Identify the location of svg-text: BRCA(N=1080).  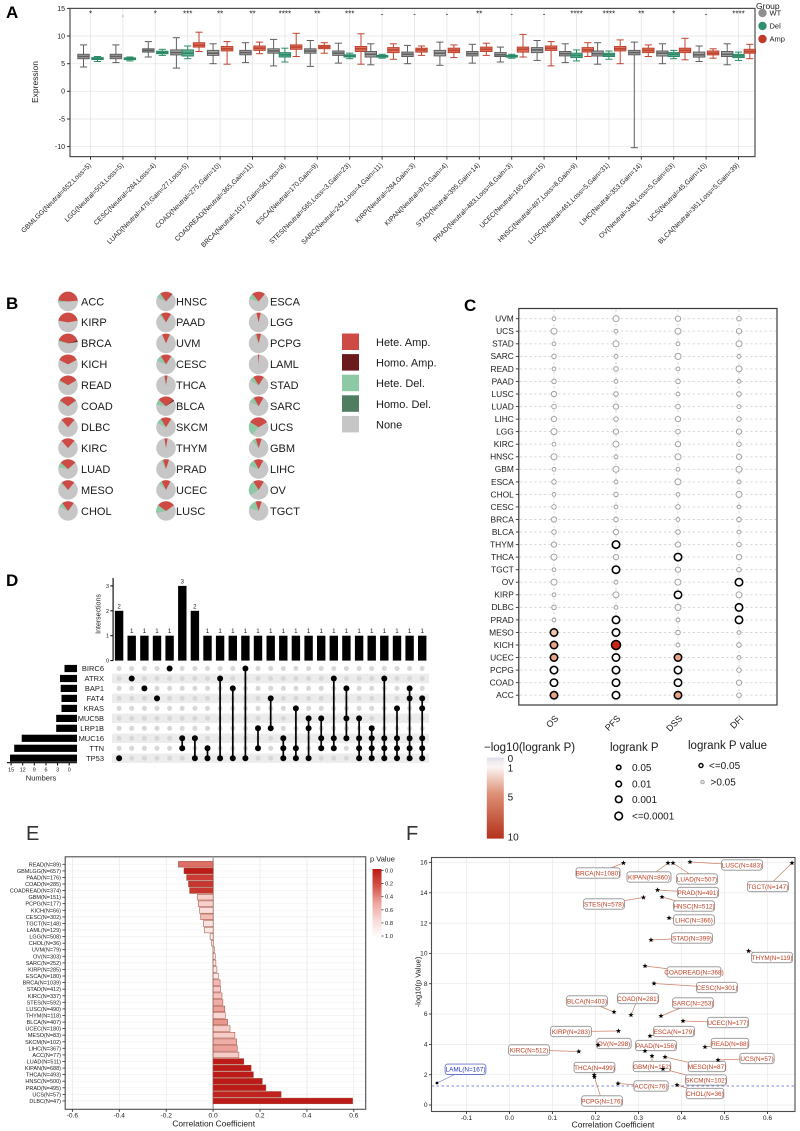
(598, 873).